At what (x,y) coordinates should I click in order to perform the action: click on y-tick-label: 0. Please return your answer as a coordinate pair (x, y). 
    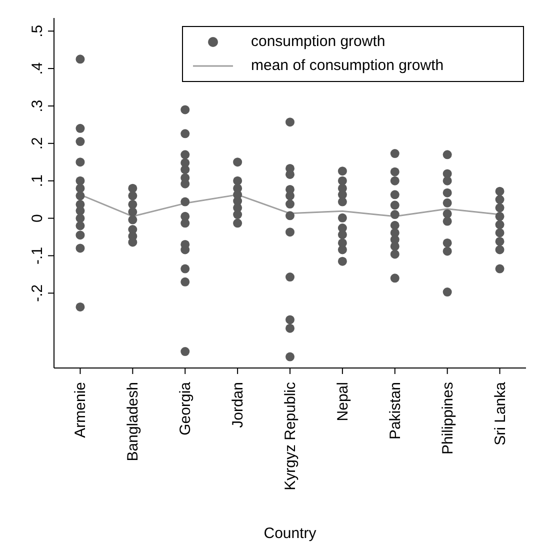
    Looking at the image, I should click on (37, 218).